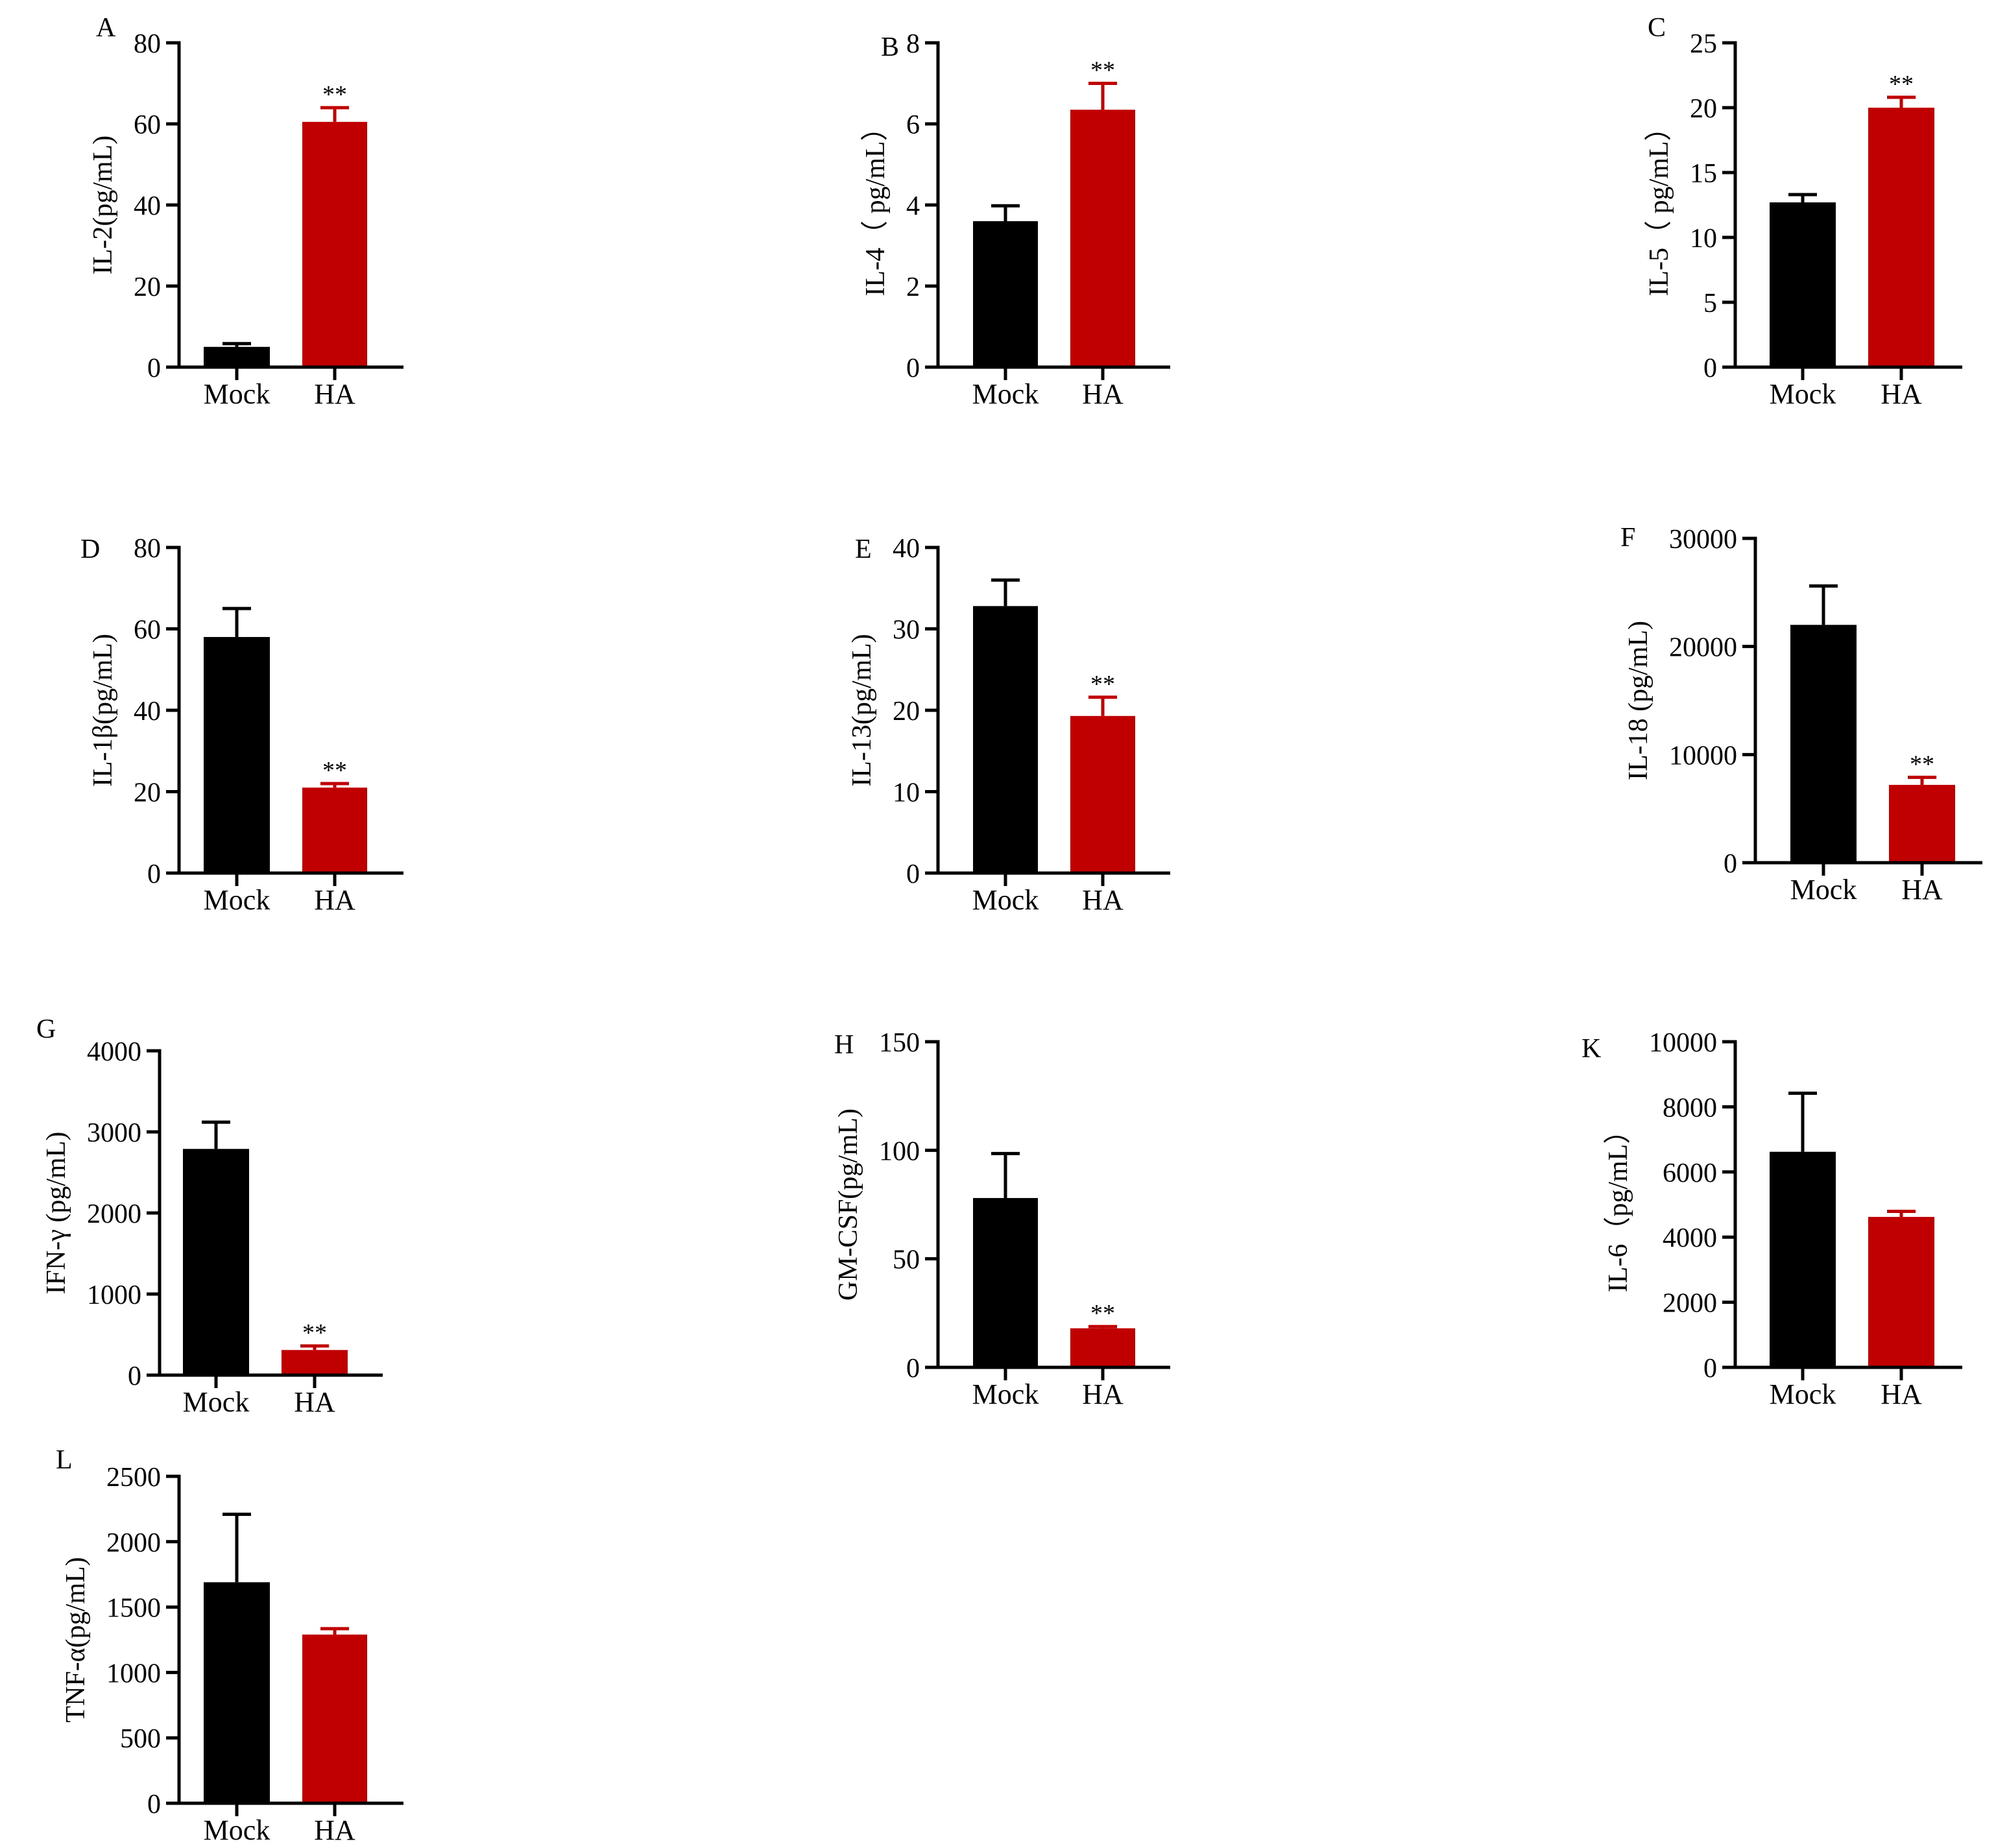 The height and width of the screenshot is (1848, 1996). I want to click on panel-l: L Mock HA 0 500 1000 1500 2000 2500 TNF-α(pg/mL), so click(229, 1645).